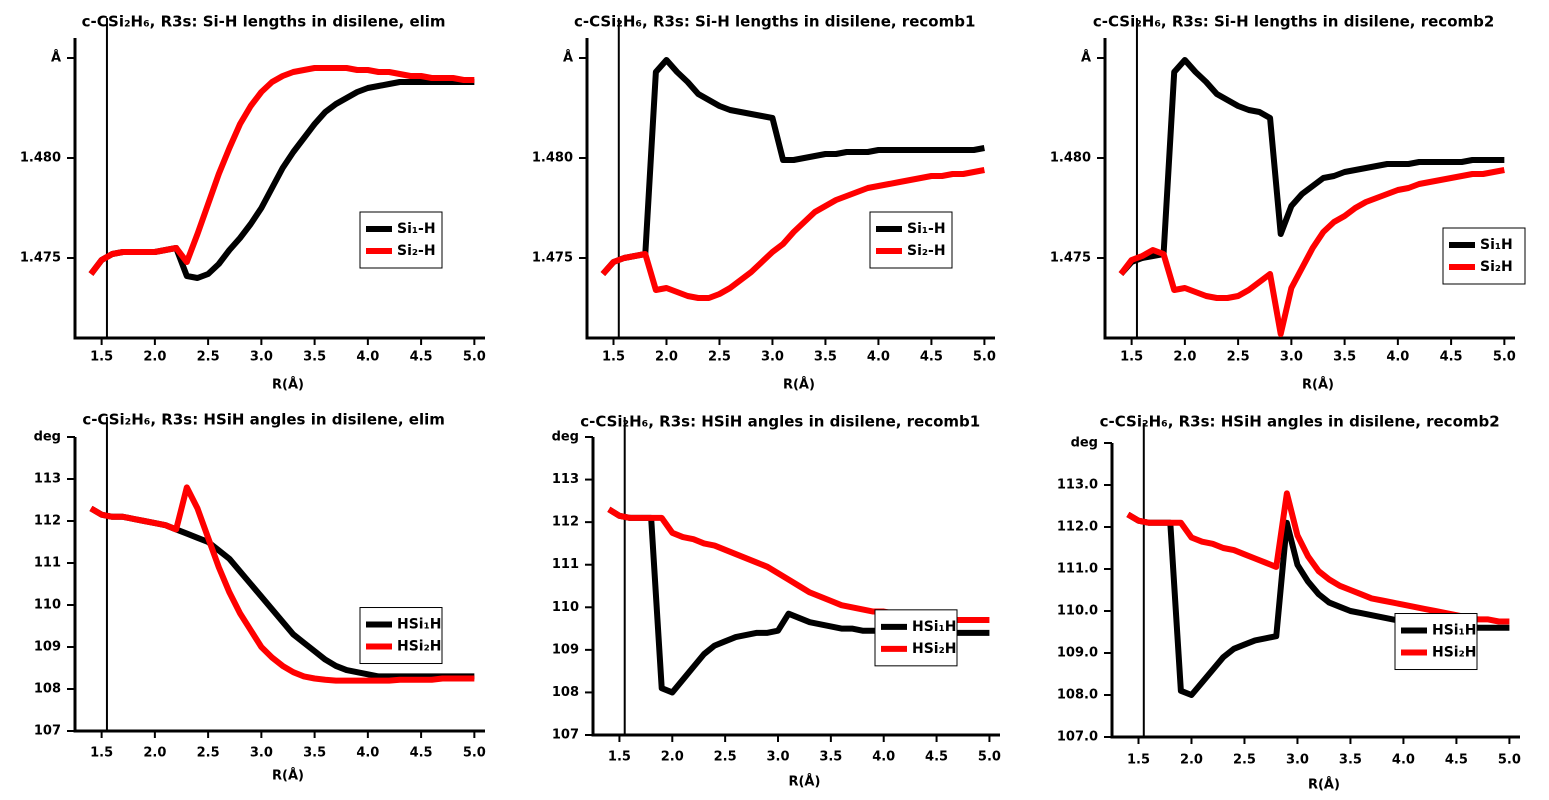 The image size is (1549, 800). Describe the element at coordinates (1496, 267) in the screenshot. I see `legend-label: Si₂H` at that location.